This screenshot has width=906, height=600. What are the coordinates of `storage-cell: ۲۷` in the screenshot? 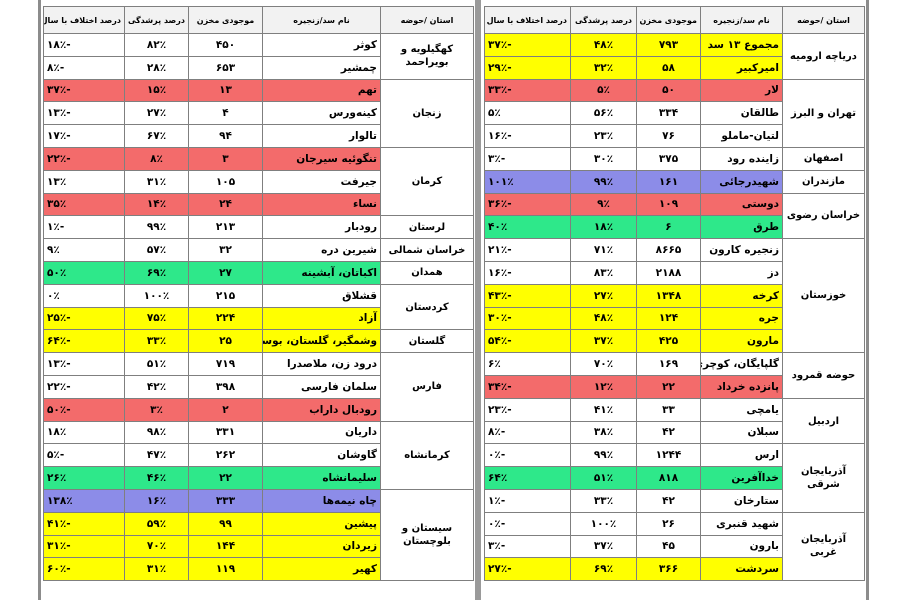 It's located at (225, 272).